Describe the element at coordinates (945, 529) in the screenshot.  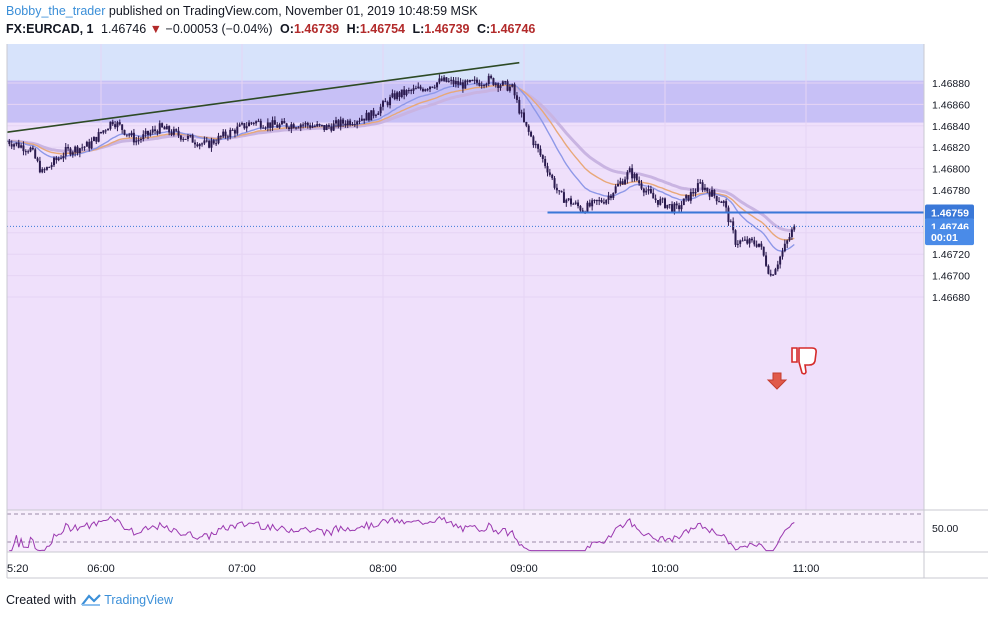
I see `rsi-level-label: 50.00` at that location.